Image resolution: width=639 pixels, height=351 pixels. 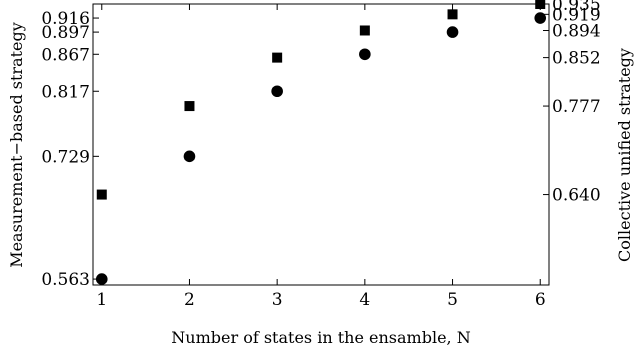 What do you see at coordinates (65, 19) in the screenshot?
I see `left-tick-label: 0.916` at bounding box center [65, 19].